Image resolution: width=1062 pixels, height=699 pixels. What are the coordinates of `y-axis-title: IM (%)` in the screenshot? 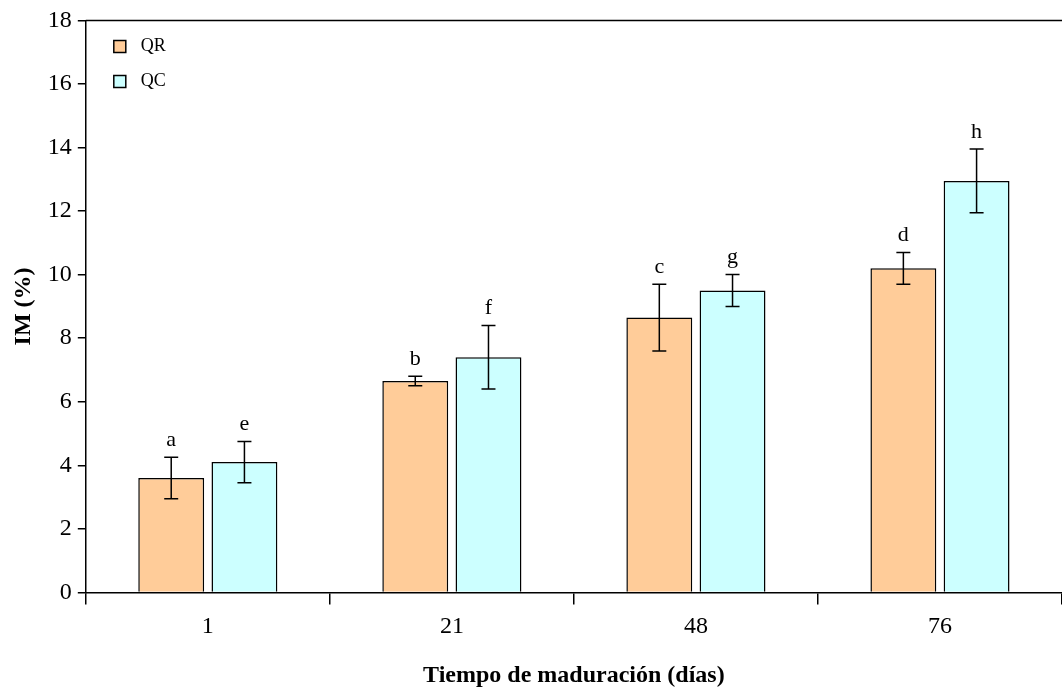 It's located at (21, 306).